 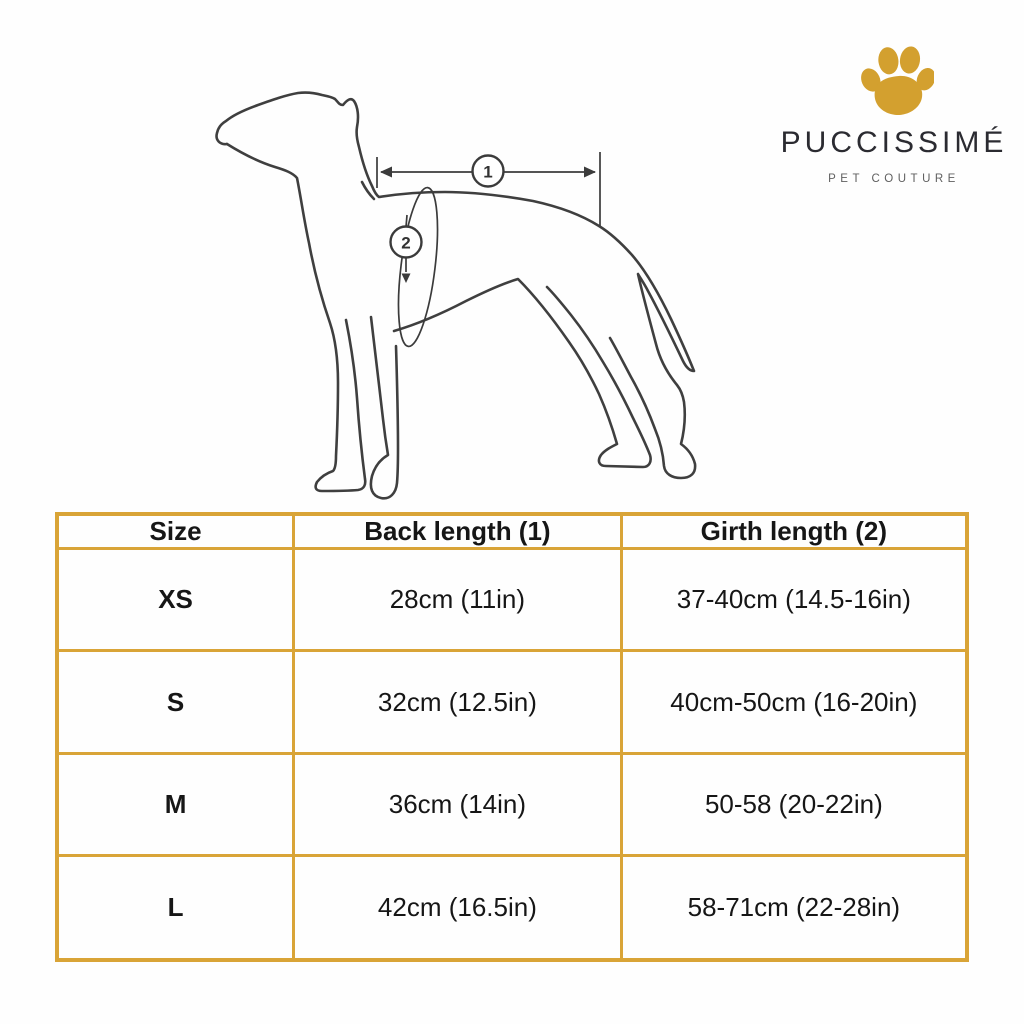 I want to click on back-length-badge-label: 1, so click(x=487, y=172).